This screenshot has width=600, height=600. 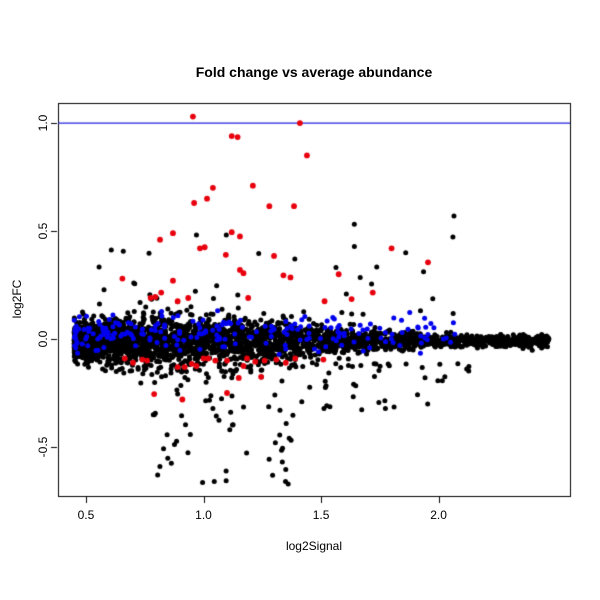 I want to click on y-axis-label: log2FC, so click(x=17, y=299).